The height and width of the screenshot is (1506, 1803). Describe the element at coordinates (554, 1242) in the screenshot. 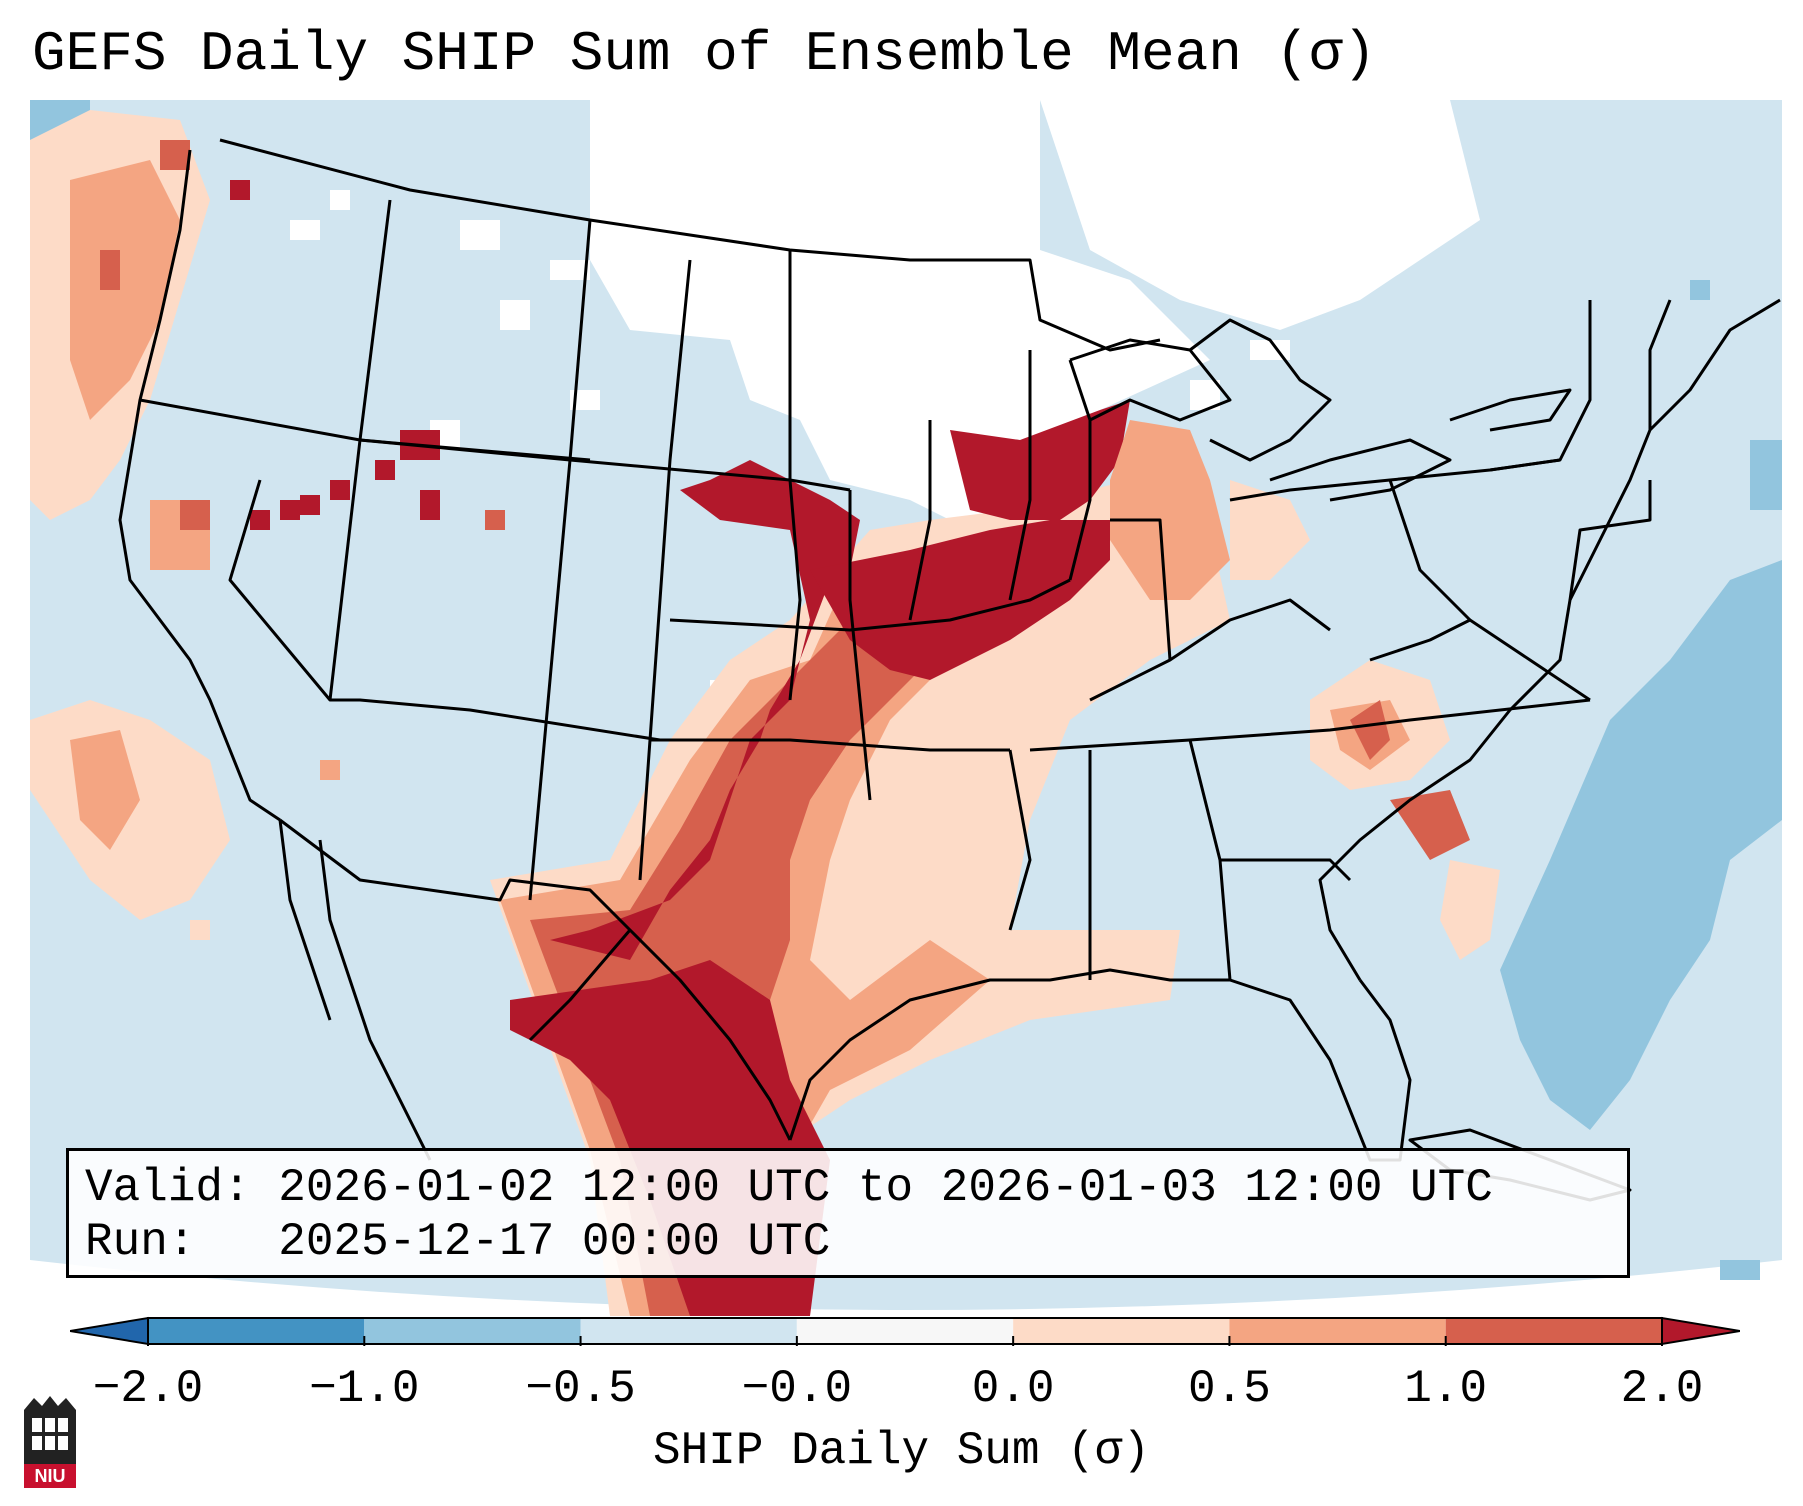

I see `run-time: 2025-12-17 00:00 UTC` at that location.